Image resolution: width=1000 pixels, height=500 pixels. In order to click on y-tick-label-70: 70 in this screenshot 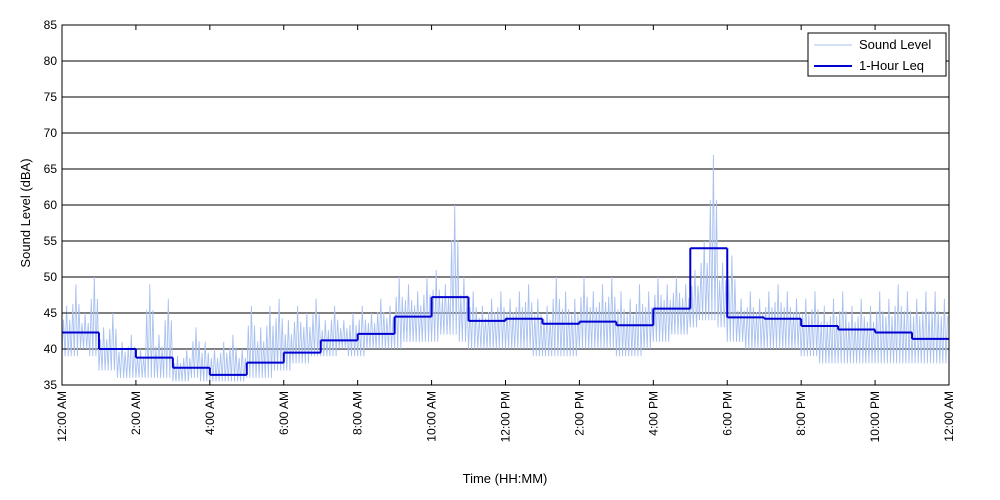, I will do `click(51, 133)`.